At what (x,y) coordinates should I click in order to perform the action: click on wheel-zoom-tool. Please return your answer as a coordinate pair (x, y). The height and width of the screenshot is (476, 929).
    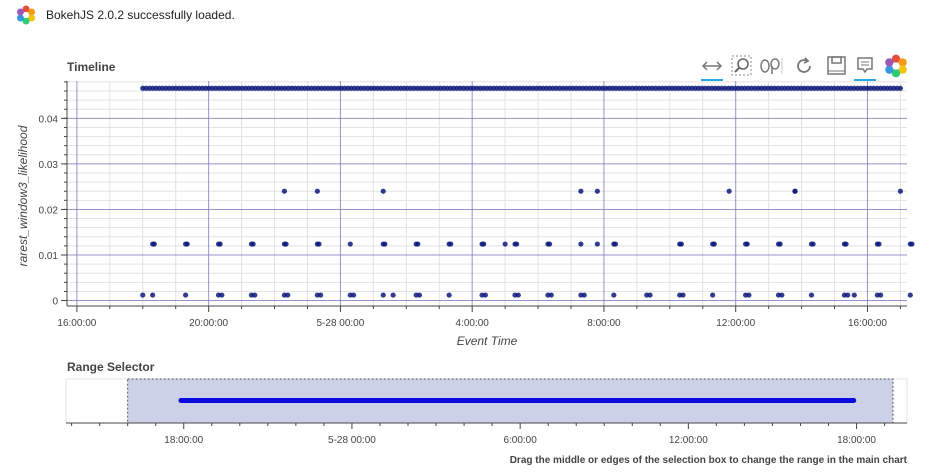
    Looking at the image, I should click on (770, 66).